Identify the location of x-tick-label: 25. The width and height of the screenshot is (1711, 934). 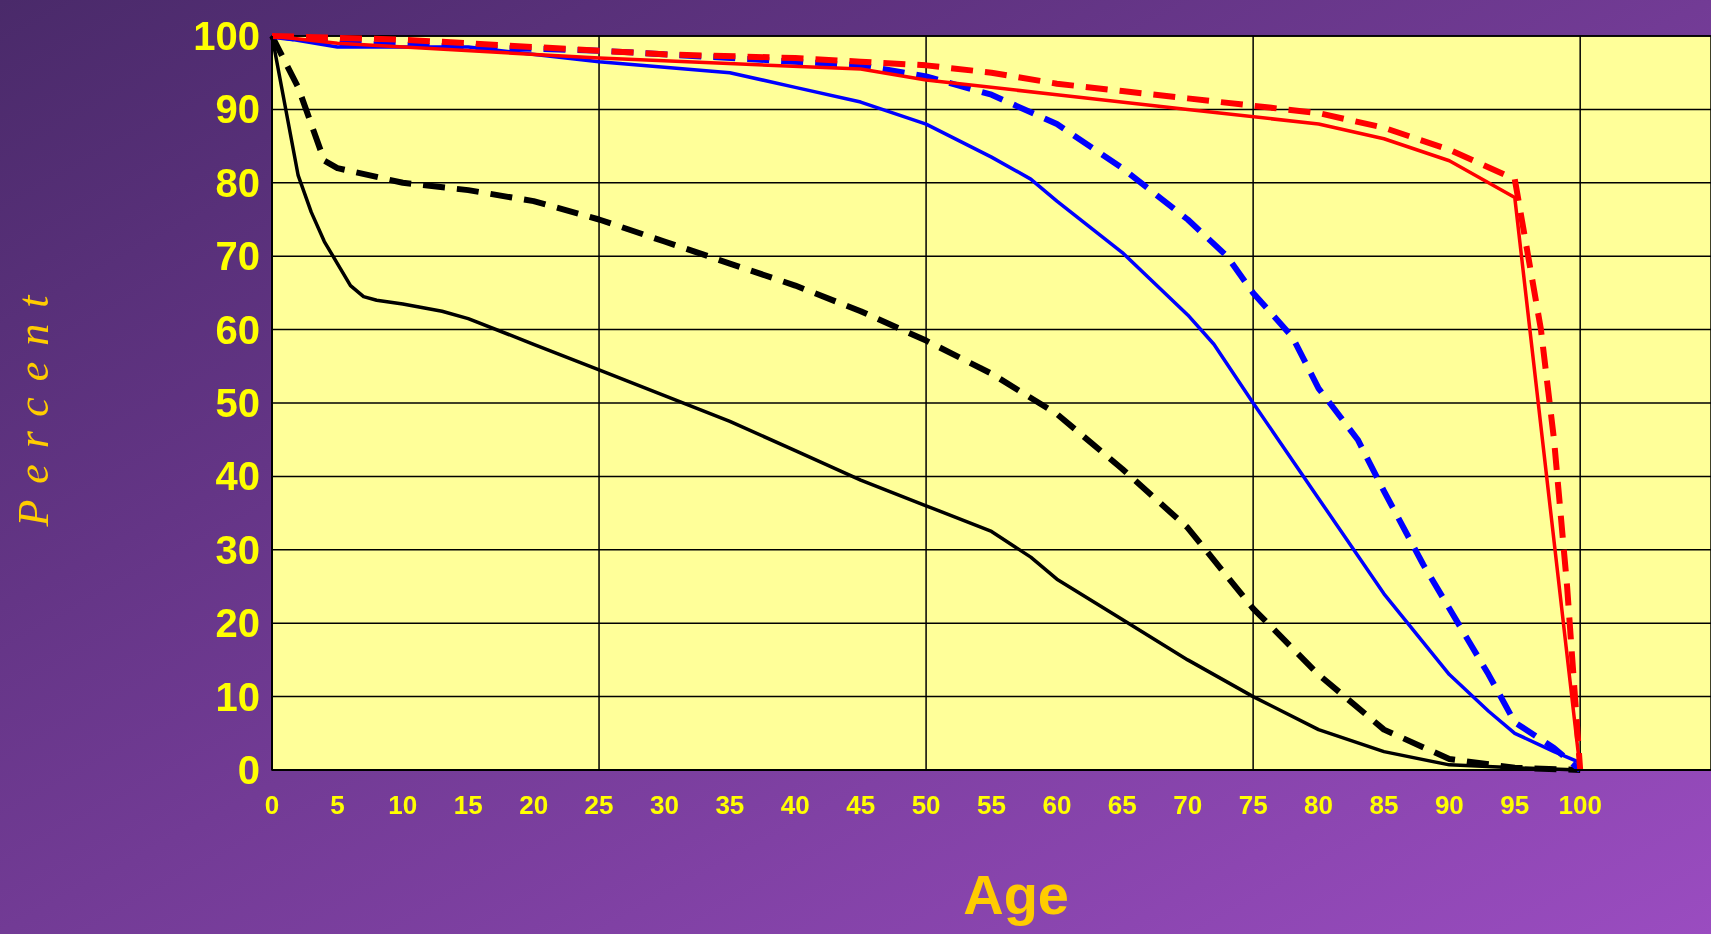
(599, 805).